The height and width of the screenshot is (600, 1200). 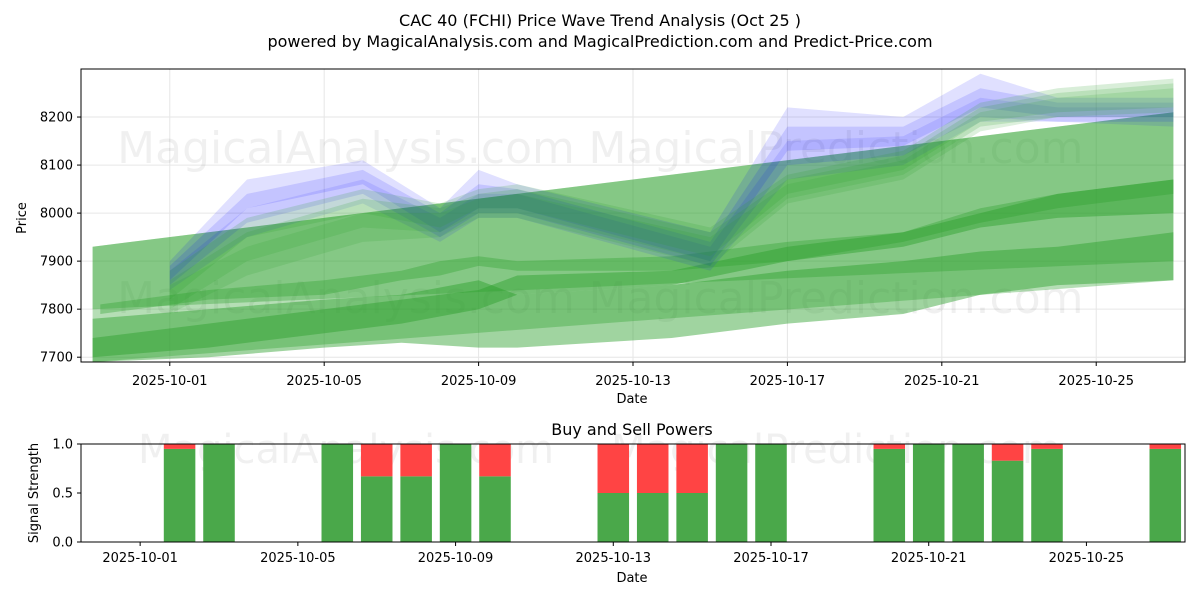 I want to click on signal-y-axis-title: Signal Strength, so click(x=34, y=493).